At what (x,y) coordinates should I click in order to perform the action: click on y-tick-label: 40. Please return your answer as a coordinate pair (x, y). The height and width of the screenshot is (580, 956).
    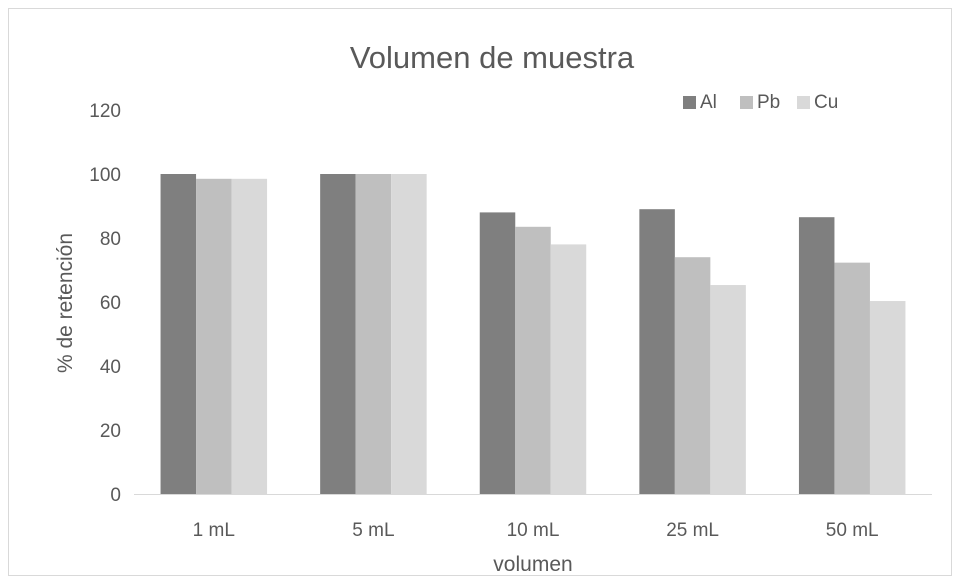
    Looking at the image, I should click on (110, 367).